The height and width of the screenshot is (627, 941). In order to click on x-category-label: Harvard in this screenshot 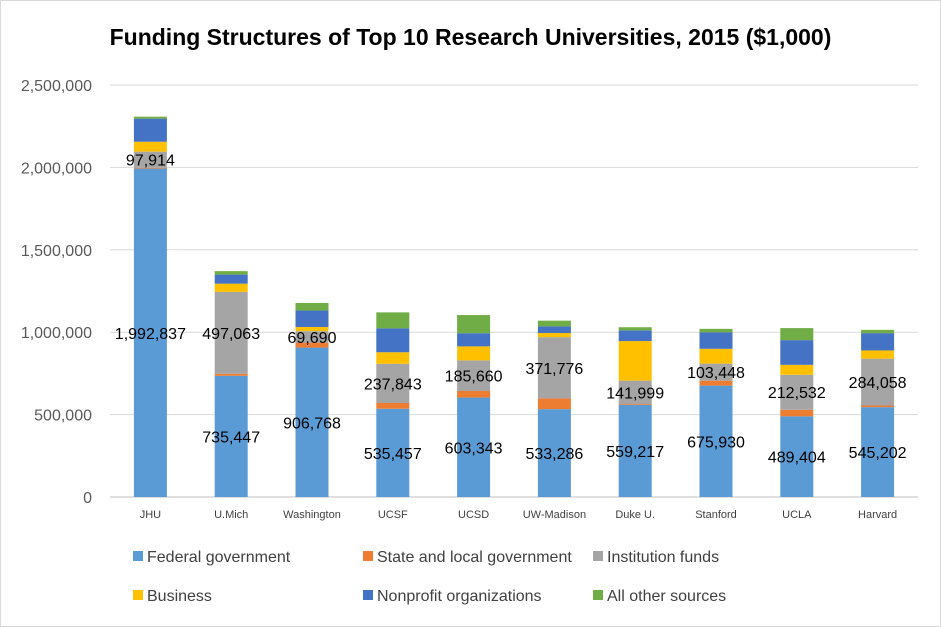, I will do `click(877, 515)`.